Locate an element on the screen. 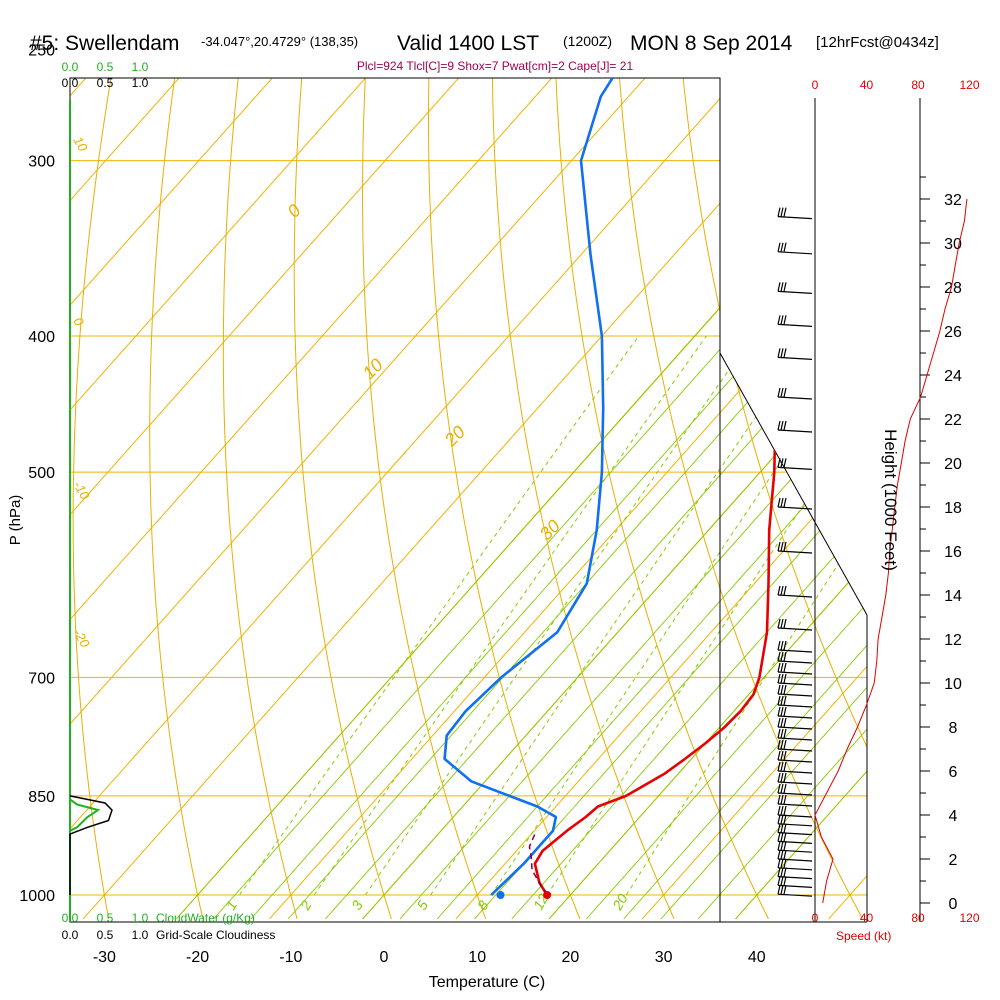 Image resolution: width=1000 pixels, height=1000 pixels. surface-dewpoint-dot is located at coordinates (500, 895).